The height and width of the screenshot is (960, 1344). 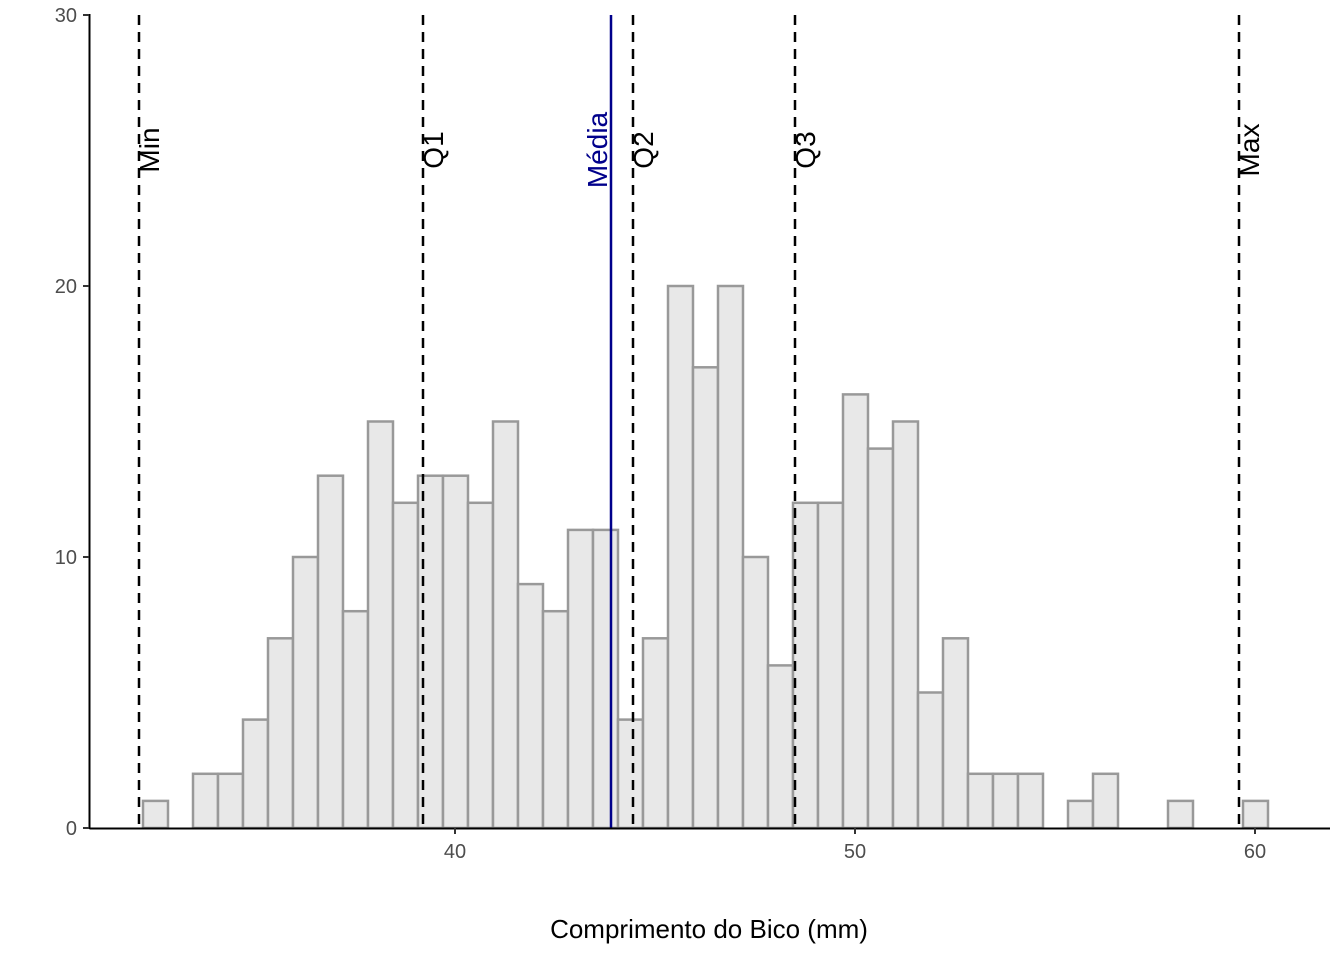 I want to click on ref-label-q2: Q2, so click(x=643, y=149).